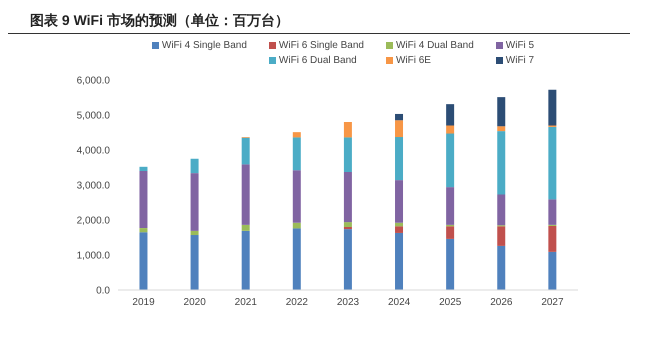  I want to click on y-tick-label: 6,000.0, so click(93, 81).